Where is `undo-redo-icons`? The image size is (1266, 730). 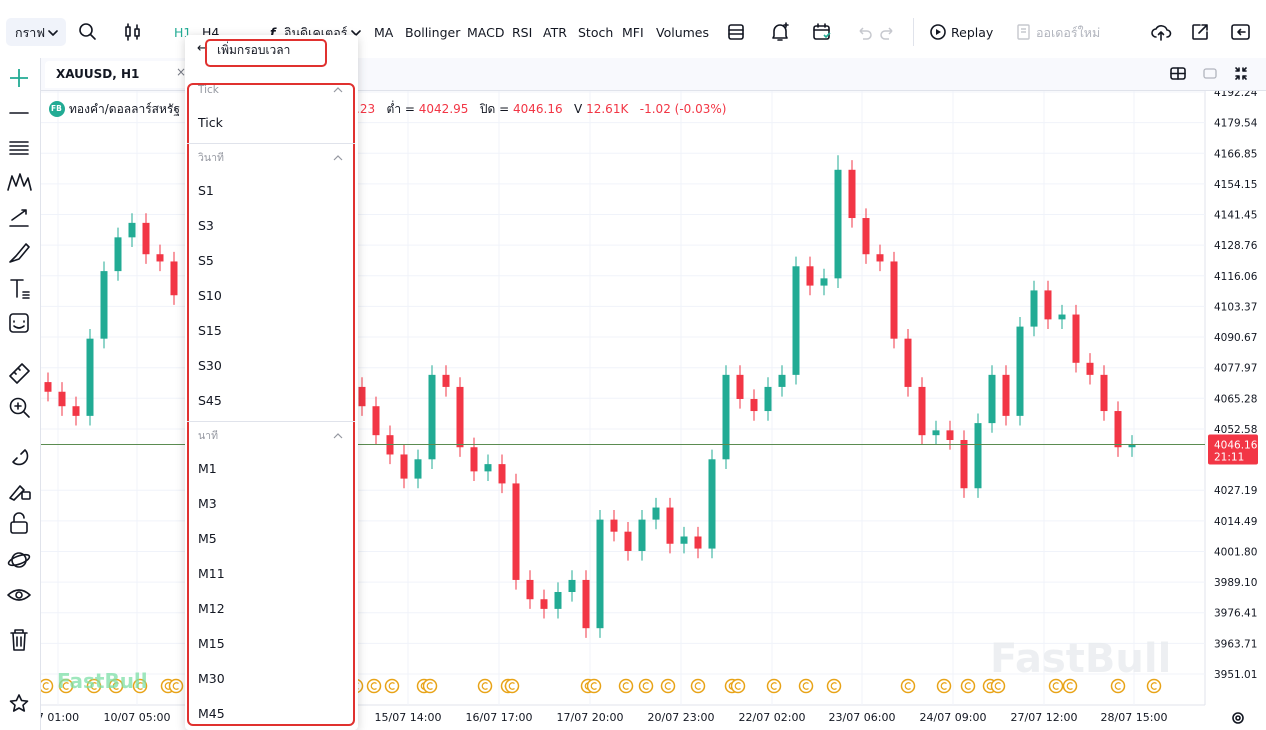 undo-redo-icons is located at coordinates (876, 32).